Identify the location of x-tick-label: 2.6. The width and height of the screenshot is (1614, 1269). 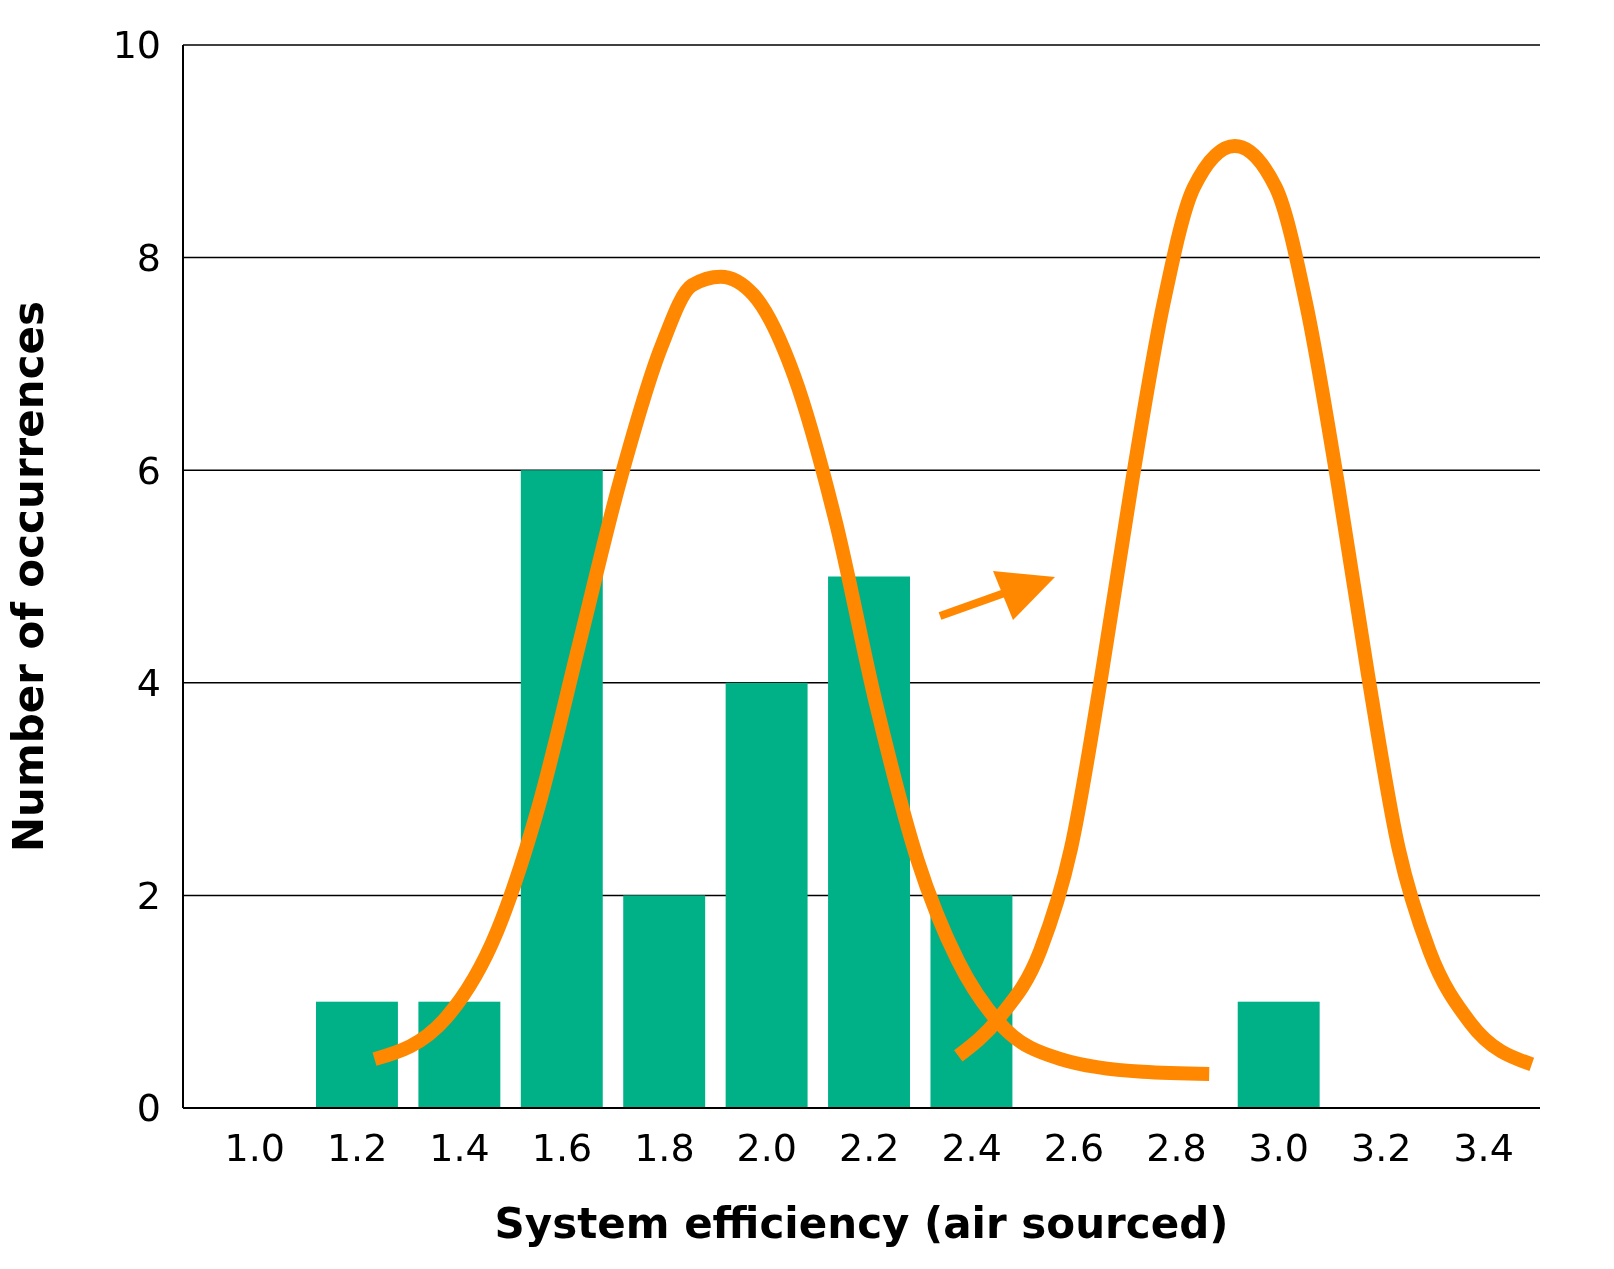
(1074, 1147).